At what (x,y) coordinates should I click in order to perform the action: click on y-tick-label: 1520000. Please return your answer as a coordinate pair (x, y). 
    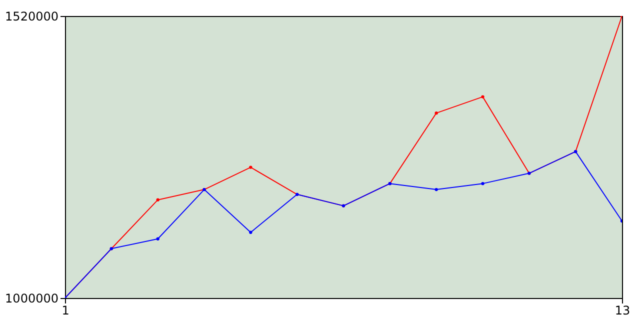
    Looking at the image, I should click on (31, 17).